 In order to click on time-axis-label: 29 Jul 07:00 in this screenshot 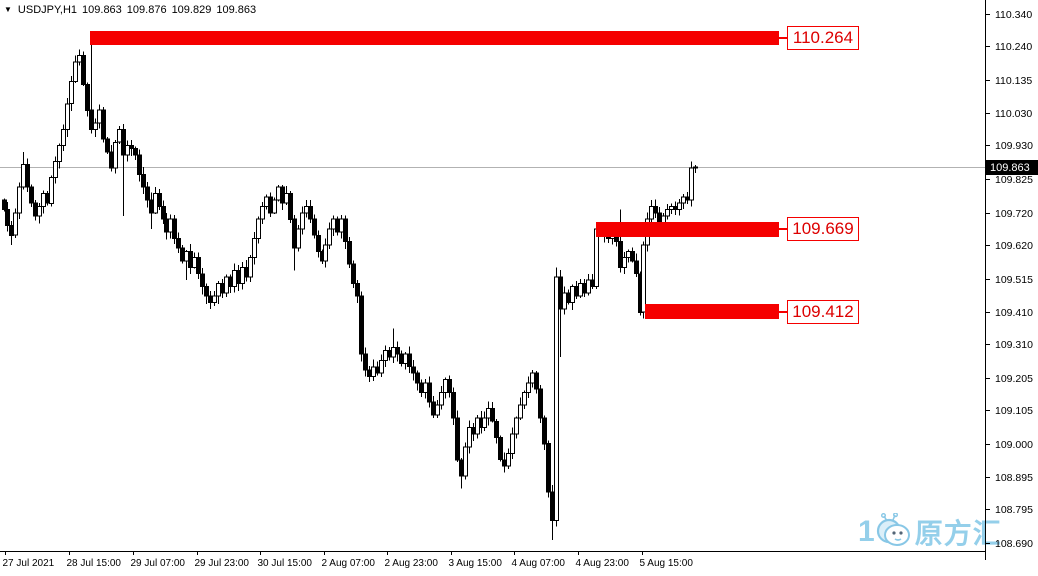, I will do `click(158, 563)`.